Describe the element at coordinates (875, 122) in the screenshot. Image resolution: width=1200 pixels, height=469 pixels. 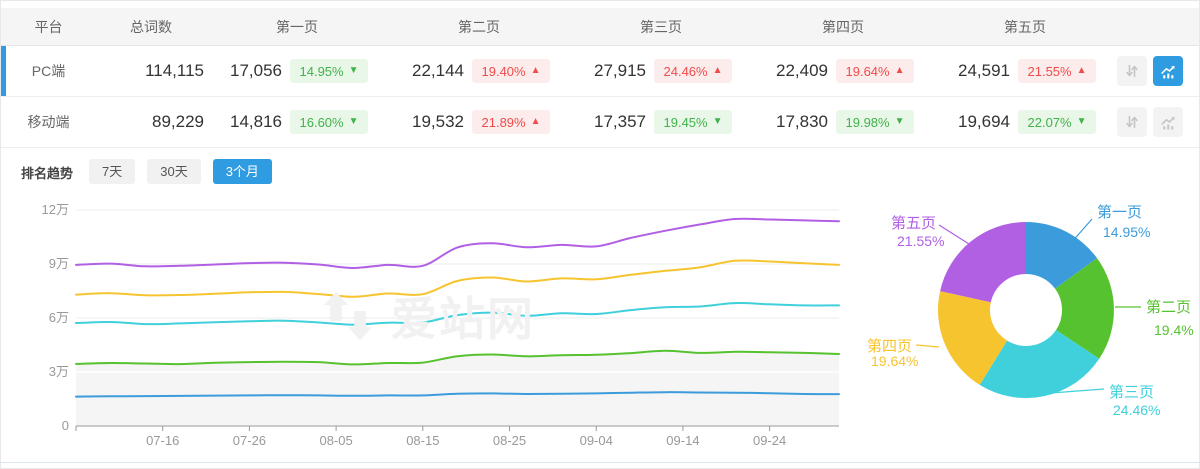
I see `page-share-badge: 19.98% ▼` at that location.